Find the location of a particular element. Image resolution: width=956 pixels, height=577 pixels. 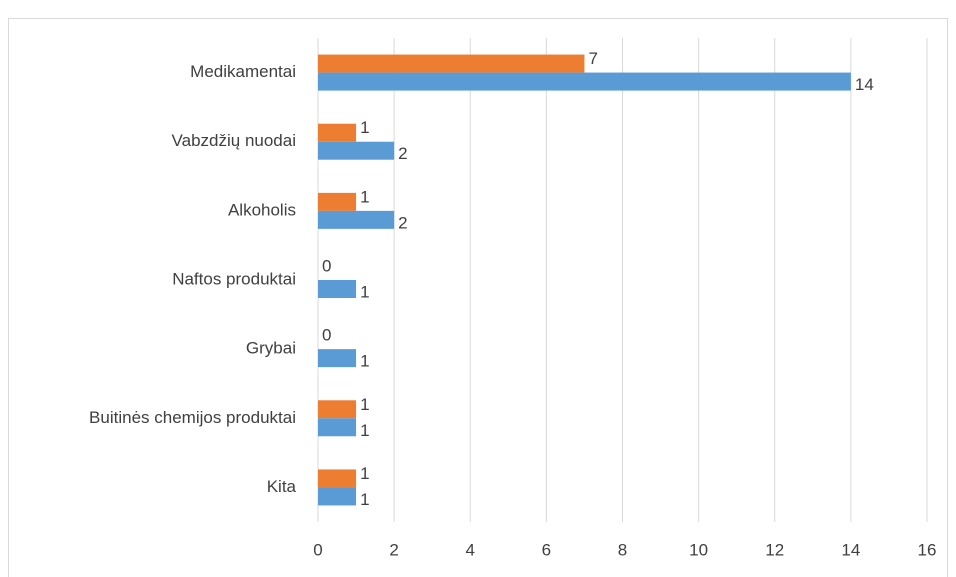

y-tick-label: Vabzdžių nuodai is located at coordinates (234, 140).